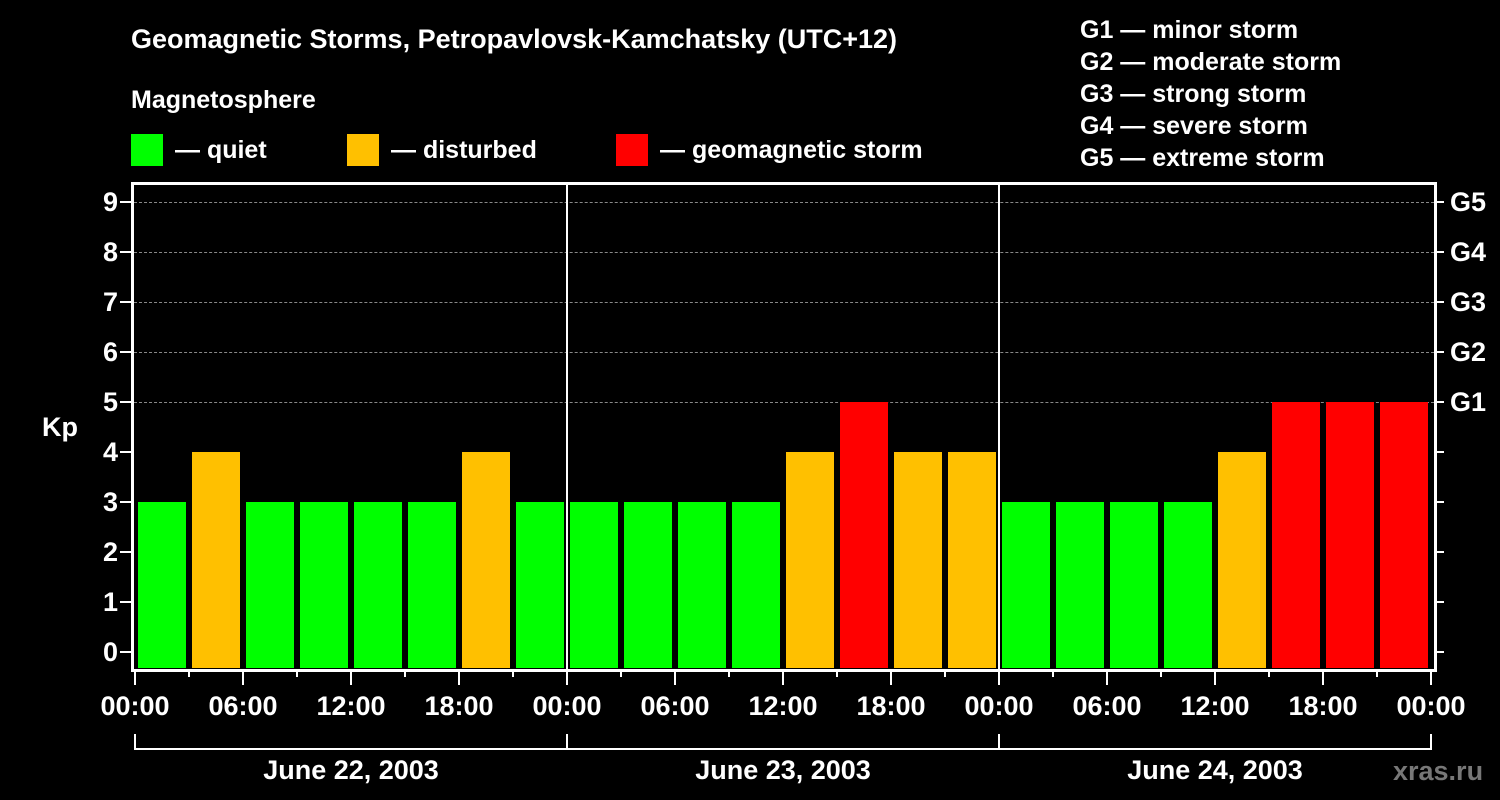 This screenshot has width=1500, height=800. What do you see at coordinates (1215, 770) in the screenshot?
I see `day-label: June 24, 2003` at bounding box center [1215, 770].